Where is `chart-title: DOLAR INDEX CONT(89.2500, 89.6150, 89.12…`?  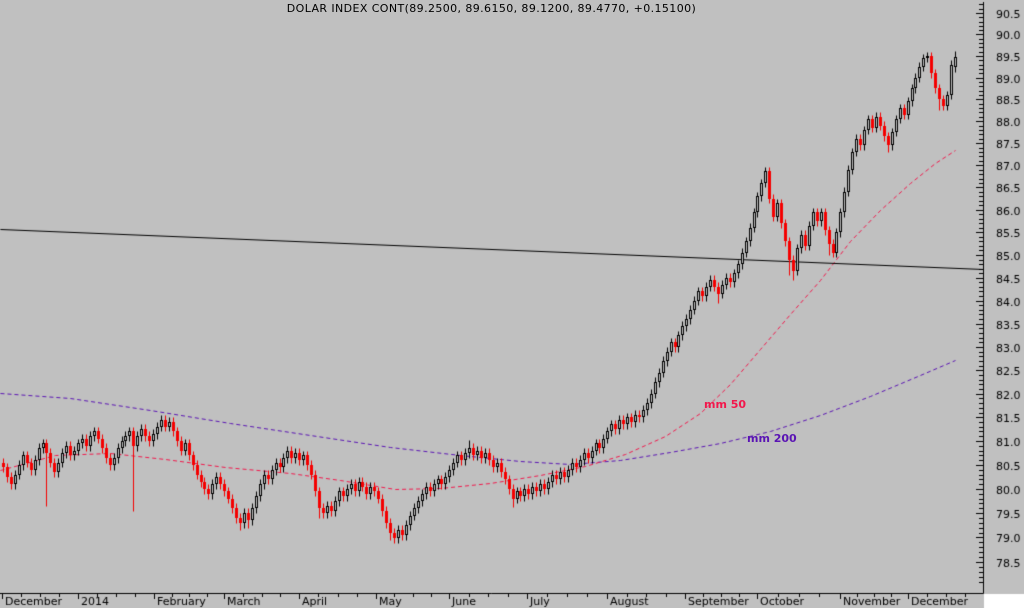
chart-title: DOLAR INDEX CONT(89.2500, 89.6150, 89.12… is located at coordinates (491, 8).